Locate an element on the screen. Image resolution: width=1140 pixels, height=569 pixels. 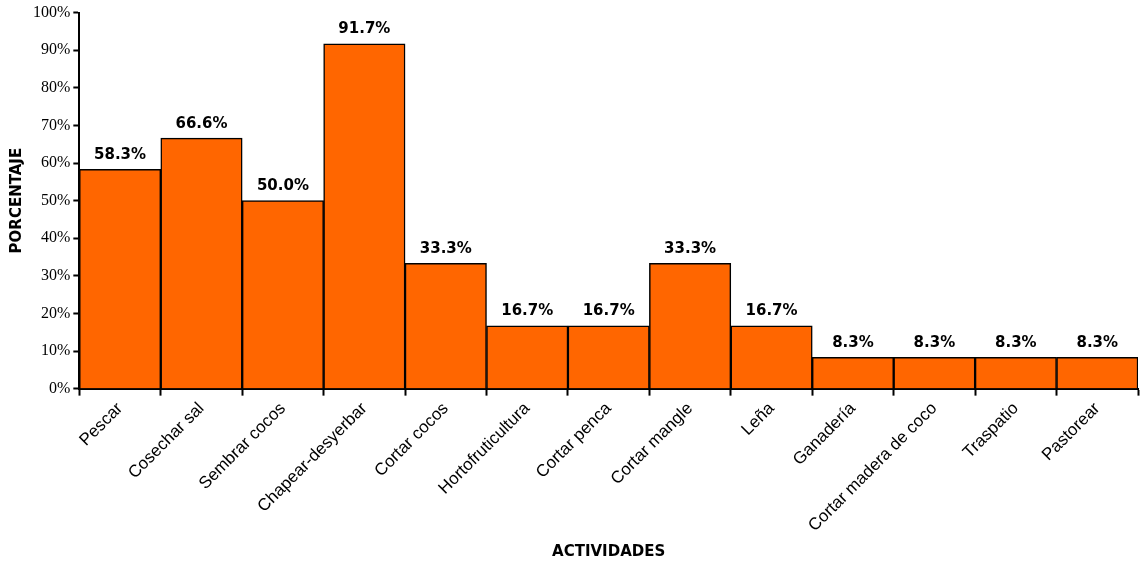
y-tick-label: 100% is located at coordinates (52, 11).